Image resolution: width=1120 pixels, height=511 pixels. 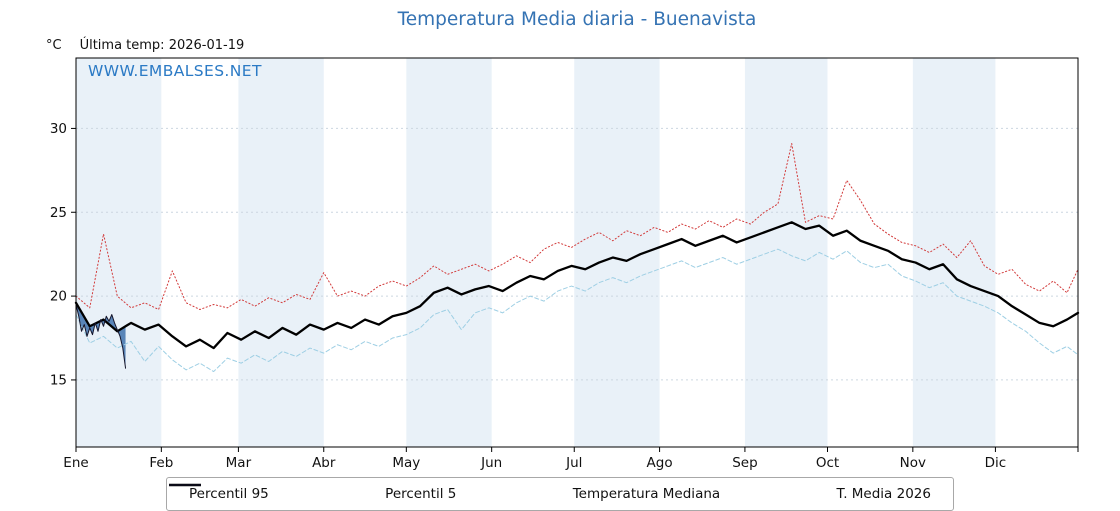 What do you see at coordinates (58, 129) in the screenshot?
I see `y-tick-label: 30` at bounding box center [58, 129].